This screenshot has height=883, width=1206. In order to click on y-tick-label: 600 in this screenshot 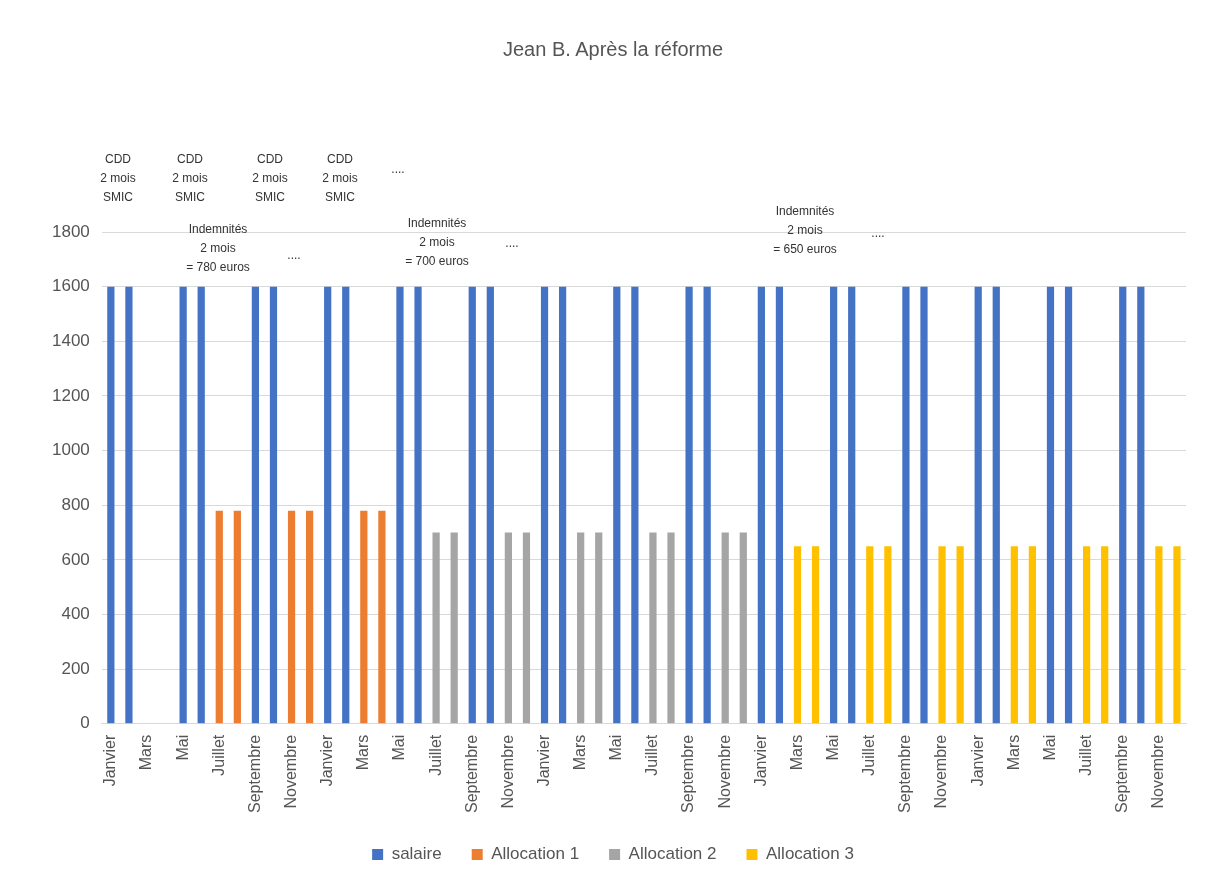, I will do `click(75, 559)`.